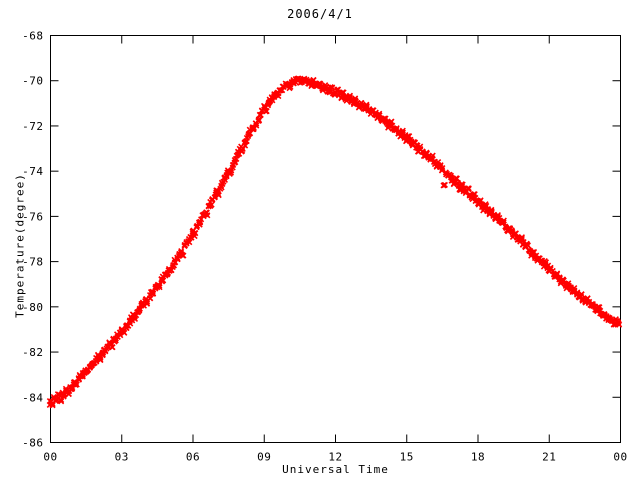 This screenshot has height=480, width=640. What do you see at coordinates (32, 262) in the screenshot?
I see `y-tick-label: -78` at bounding box center [32, 262].